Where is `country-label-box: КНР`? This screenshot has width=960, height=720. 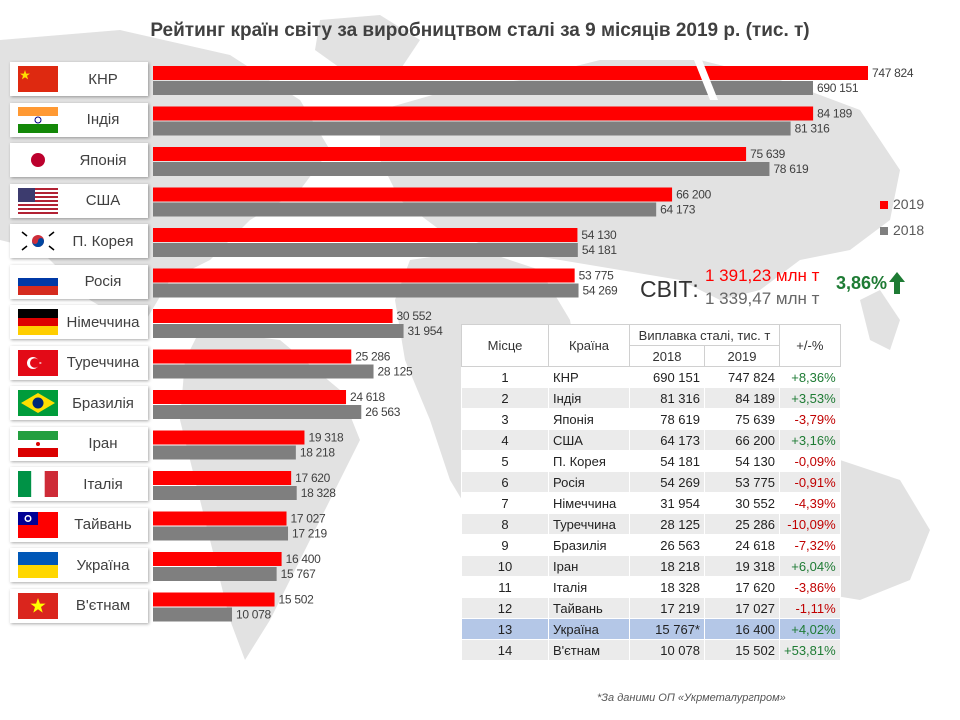
country-label-box: КНР is located at coordinates (79, 79).